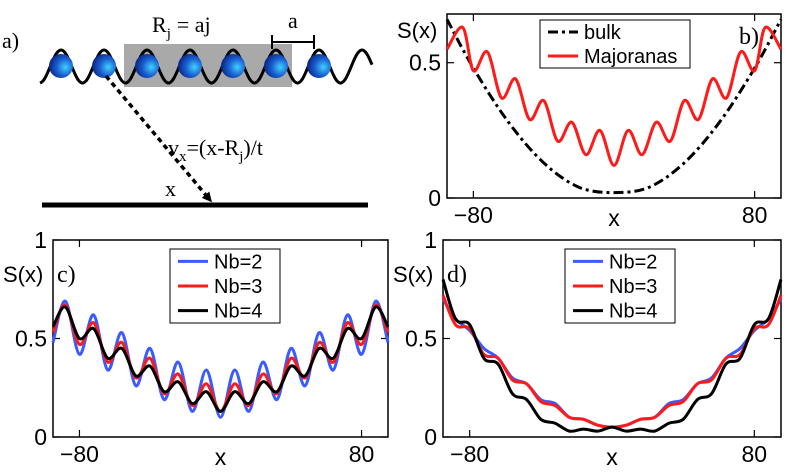 This screenshot has height=474, width=789. What do you see at coordinates (614, 96) in the screenshot?
I see `series-line-majoranas` at bounding box center [614, 96].